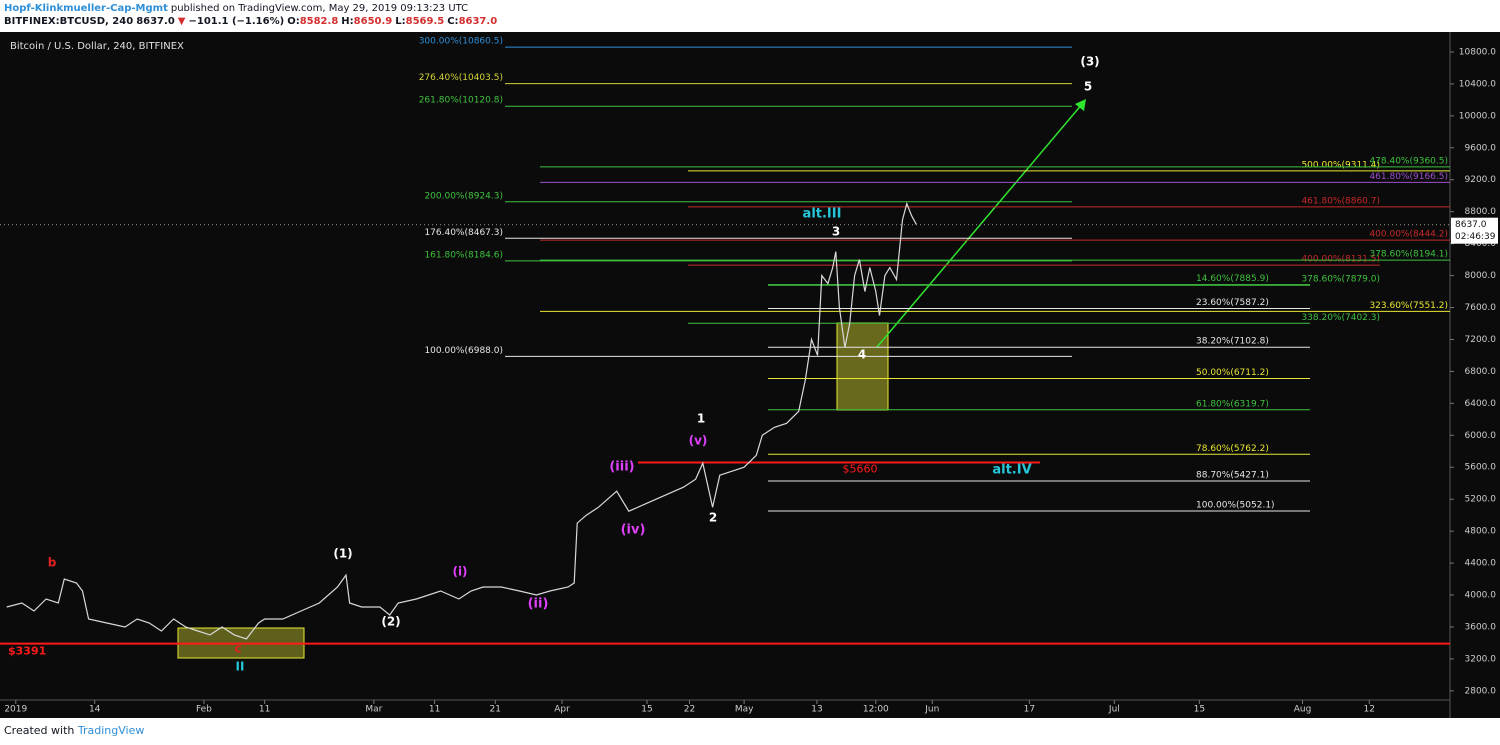 The image size is (1500, 745). I want to click on y-tick-label: 10800.0, so click(1477, 52).